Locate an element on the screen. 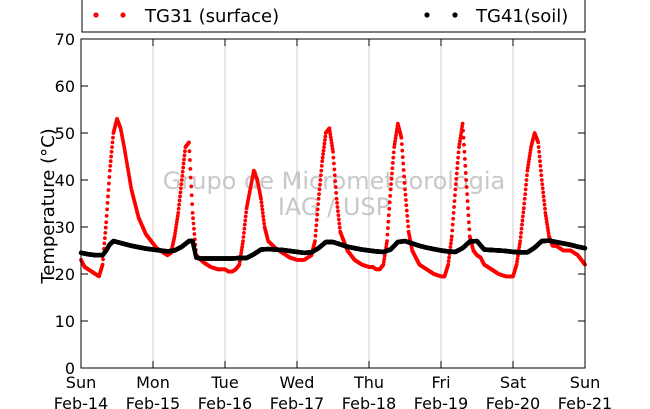 This screenshot has height=409, width=650. y-axis-title: Temperature (°C) is located at coordinates (48, 206).